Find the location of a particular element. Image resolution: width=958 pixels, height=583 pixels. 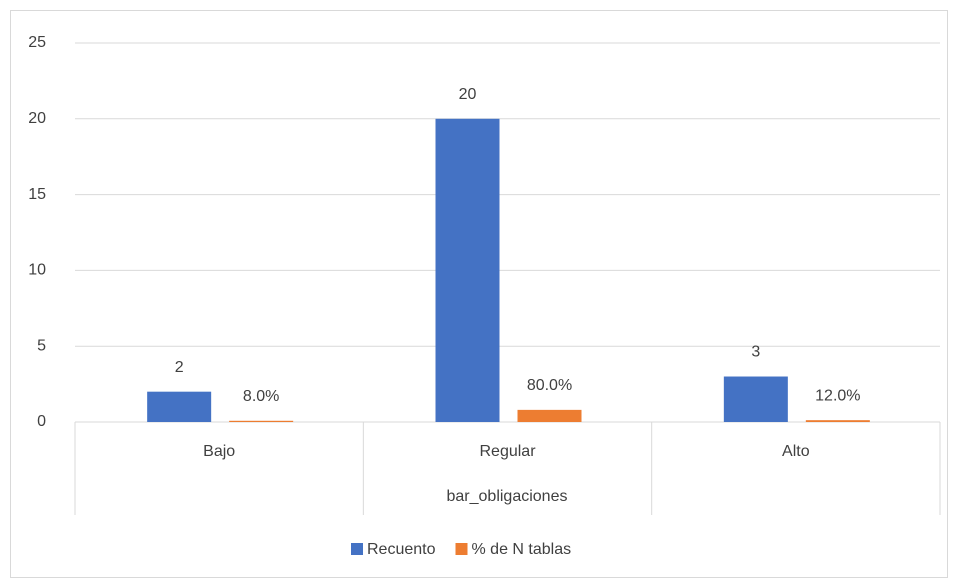

data-label: 12.0% is located at coordinates (837, 395).